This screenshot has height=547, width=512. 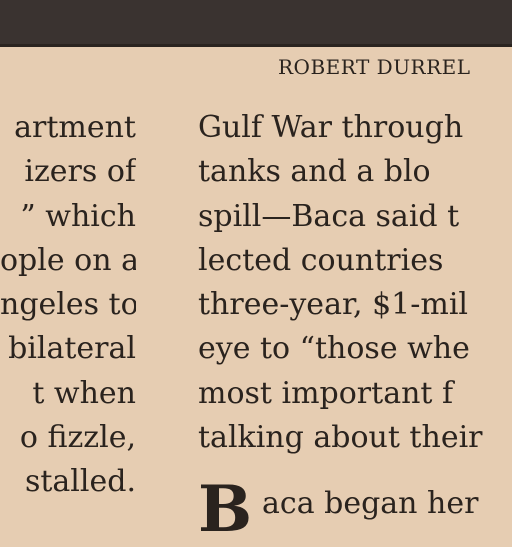 I want to click on text-line: tanks and a blo, so click(x=314, y=172).